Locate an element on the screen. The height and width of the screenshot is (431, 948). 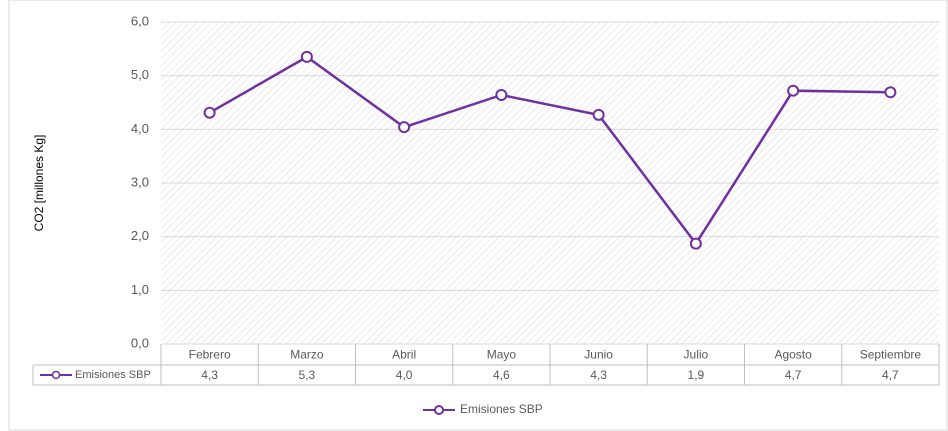
y-tick-label: 4,0 is located at coordinates (140, 128).